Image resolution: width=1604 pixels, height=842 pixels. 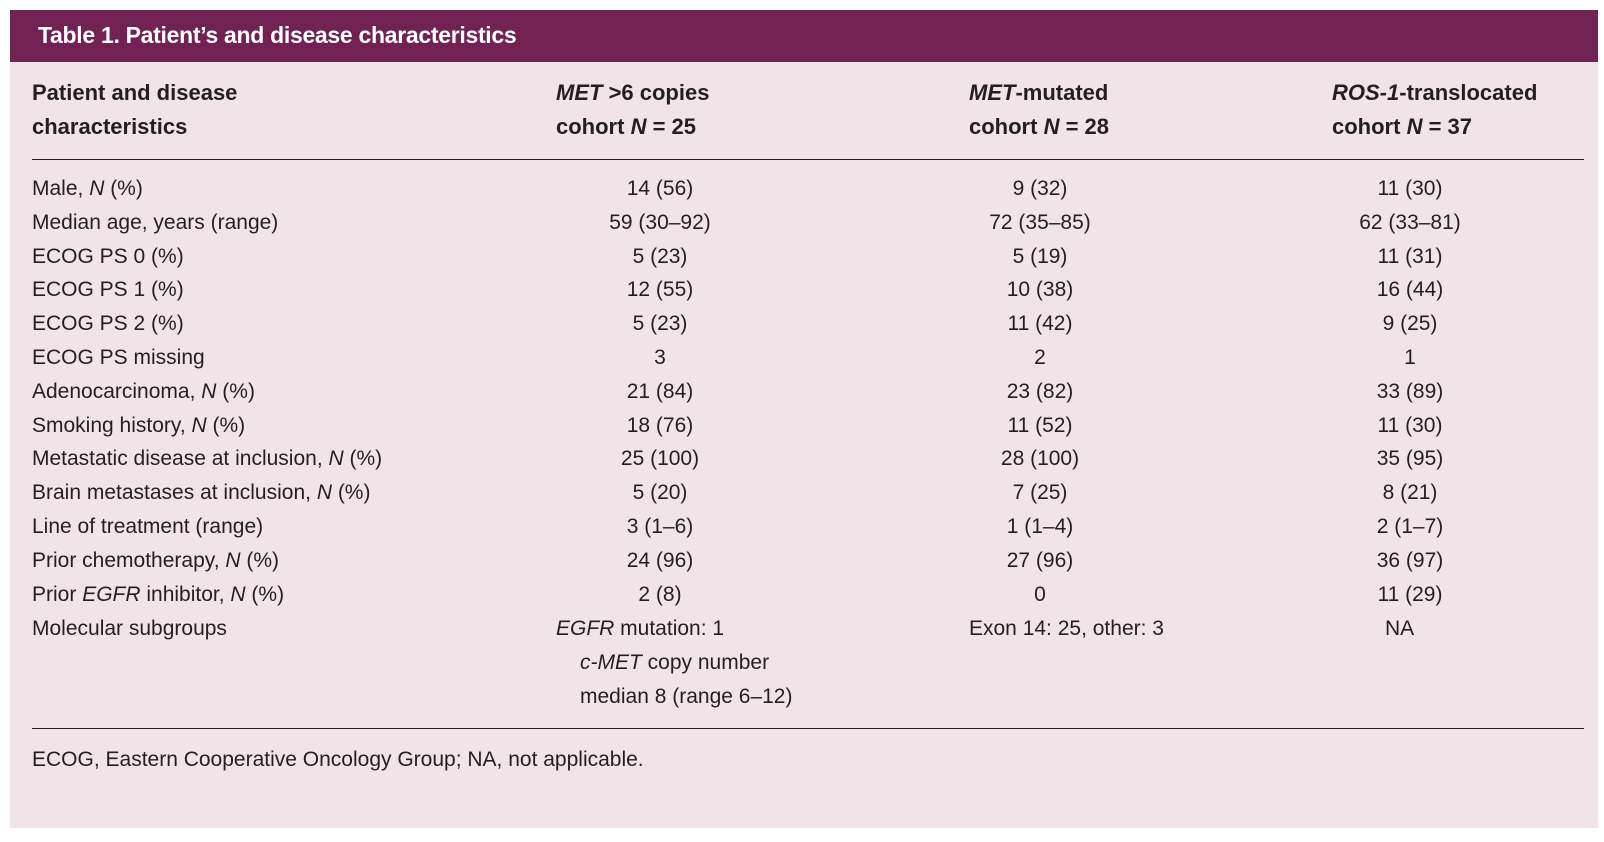 I want to click on ros1-value: 36 (97), so click(x=1410, y=560).